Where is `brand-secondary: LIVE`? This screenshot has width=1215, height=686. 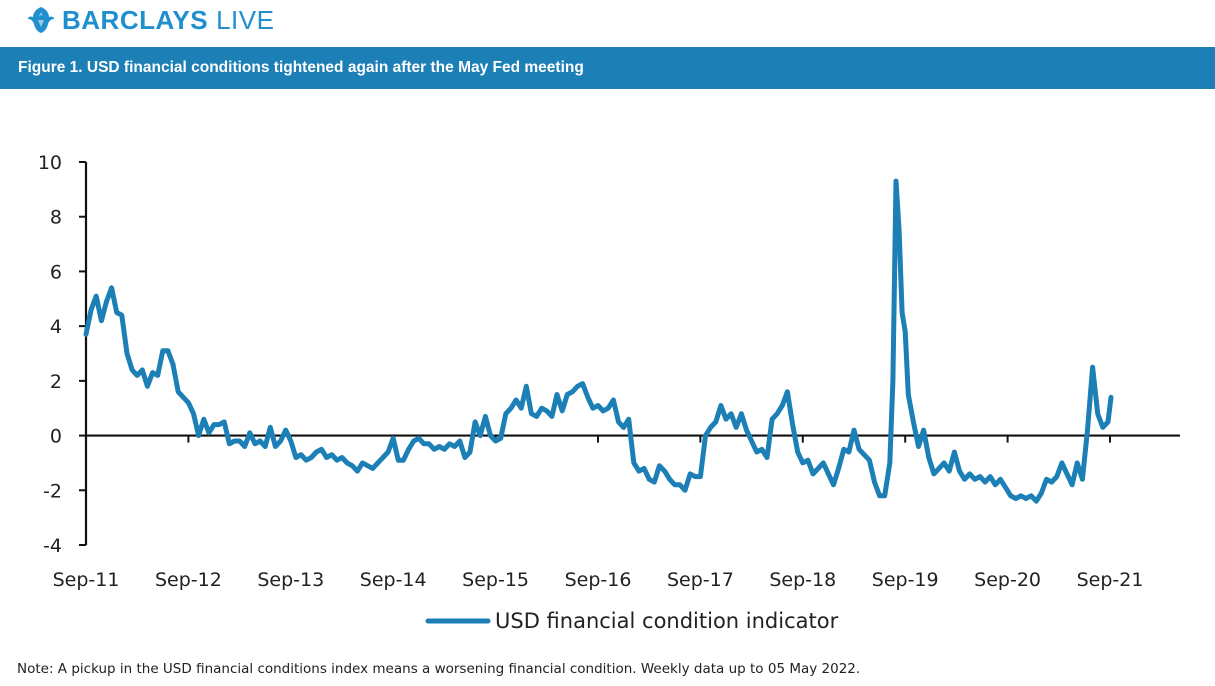
brand-secondary: LIVE is located at coordinates (245, 20).